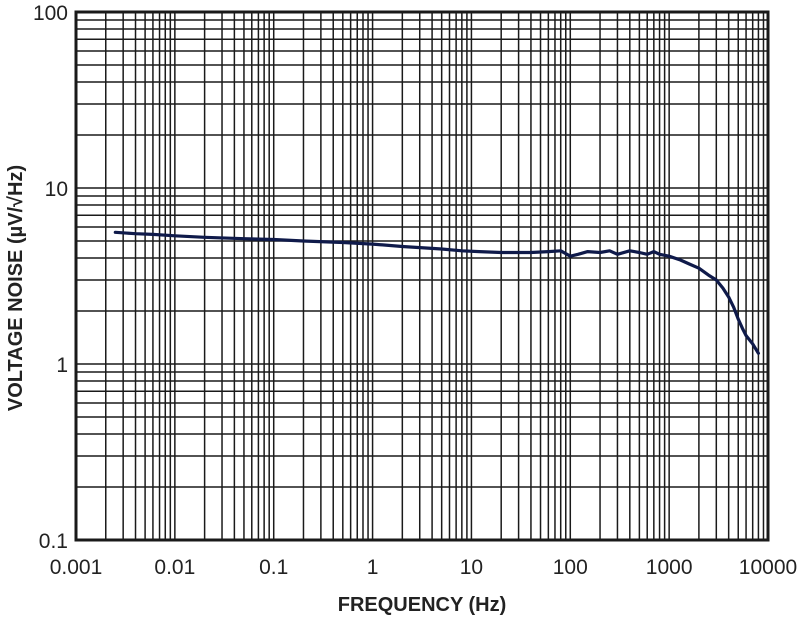  I want to click on y-tick-labels: 0.1 1 10 100, so click(50, 277).